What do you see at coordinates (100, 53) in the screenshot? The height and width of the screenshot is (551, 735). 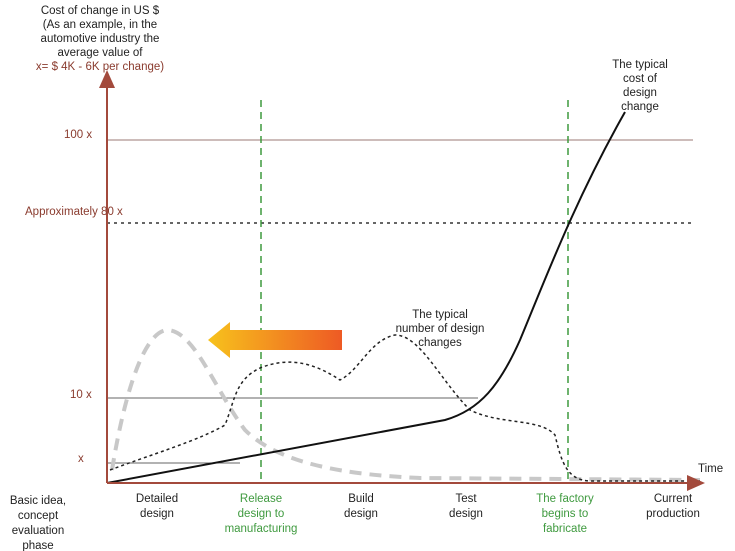 I see `y-axis-title: average value of` at bounding box center [100, 53].